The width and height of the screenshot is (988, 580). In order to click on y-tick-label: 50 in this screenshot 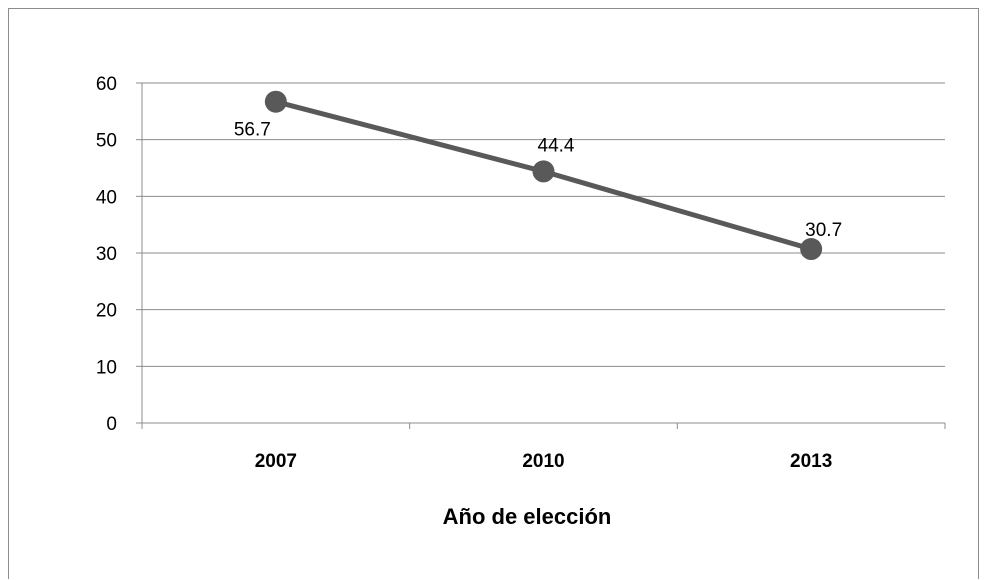, I will do `click(106, 141)`.